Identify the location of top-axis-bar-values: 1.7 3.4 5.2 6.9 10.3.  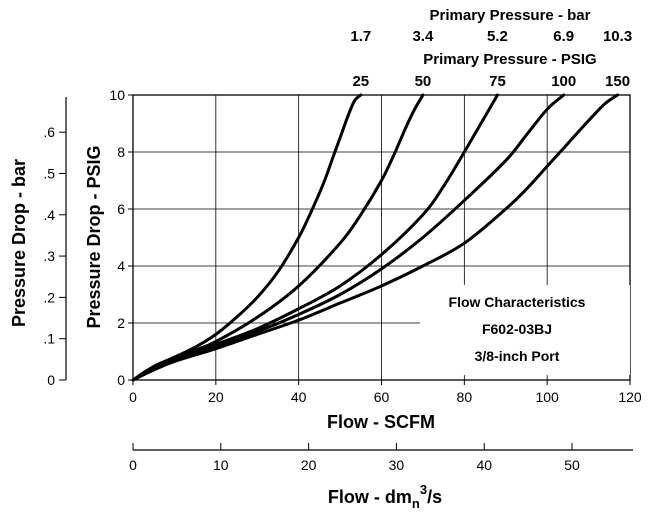
(491, 36).